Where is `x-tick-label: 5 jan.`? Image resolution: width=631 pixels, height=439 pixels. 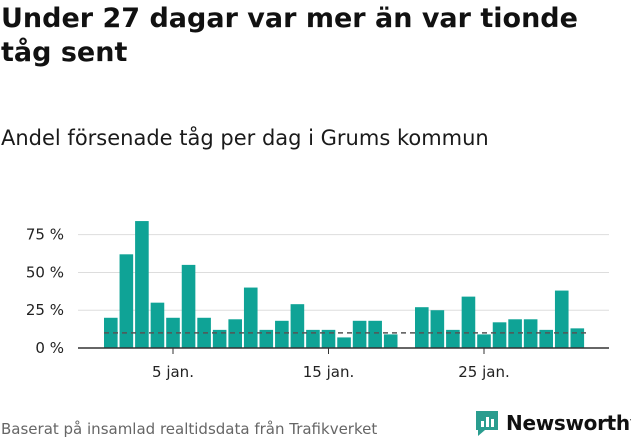
x-tick-label: 5 jan. is located at coordinates (173, 372).